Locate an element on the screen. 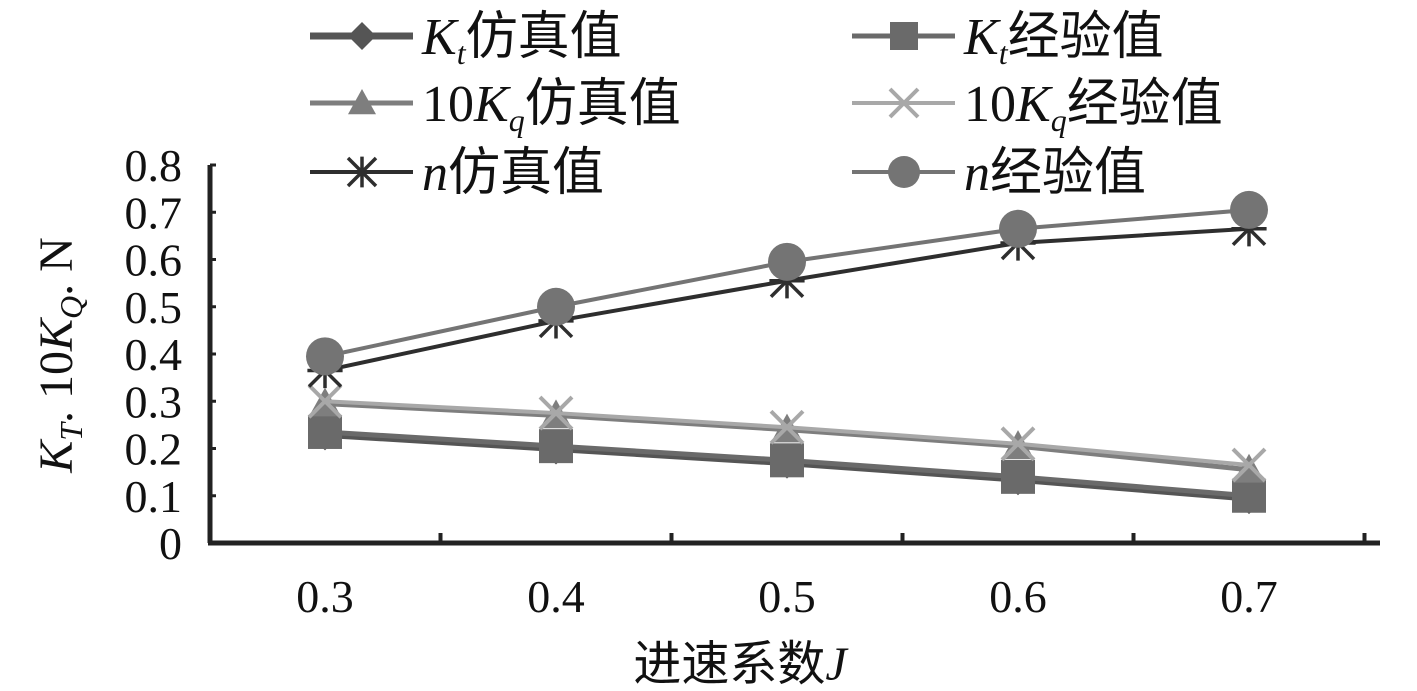  legend-marker-diamond is located at coordinates (362, 36).